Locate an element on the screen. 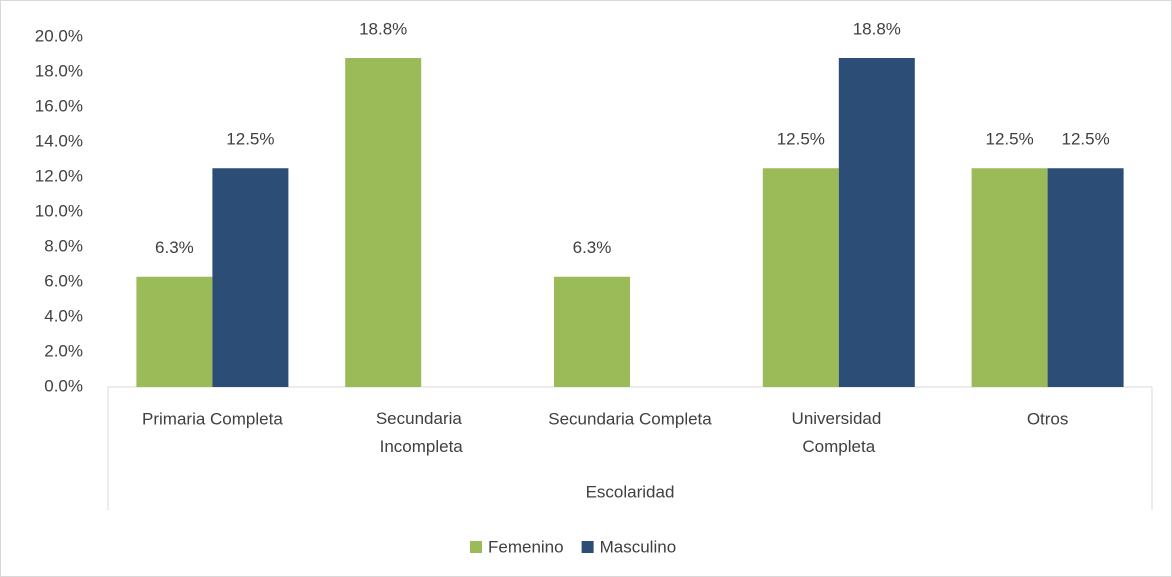 The height and width of the screenshot is (577, 1172). x-tick-label: Secundaria Completa is located at coordinates (630, 418).